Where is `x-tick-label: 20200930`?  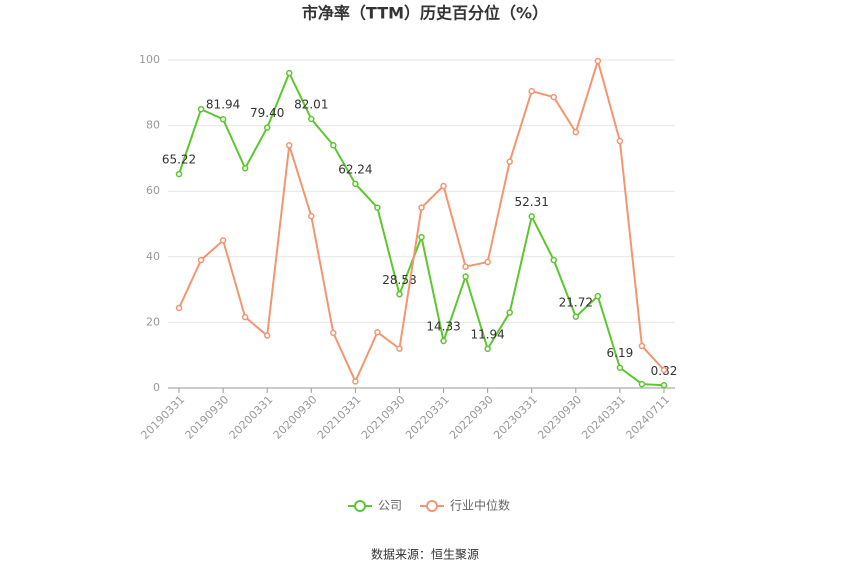 x-tick-label: 20200930 is located at coordinates (295, 417).